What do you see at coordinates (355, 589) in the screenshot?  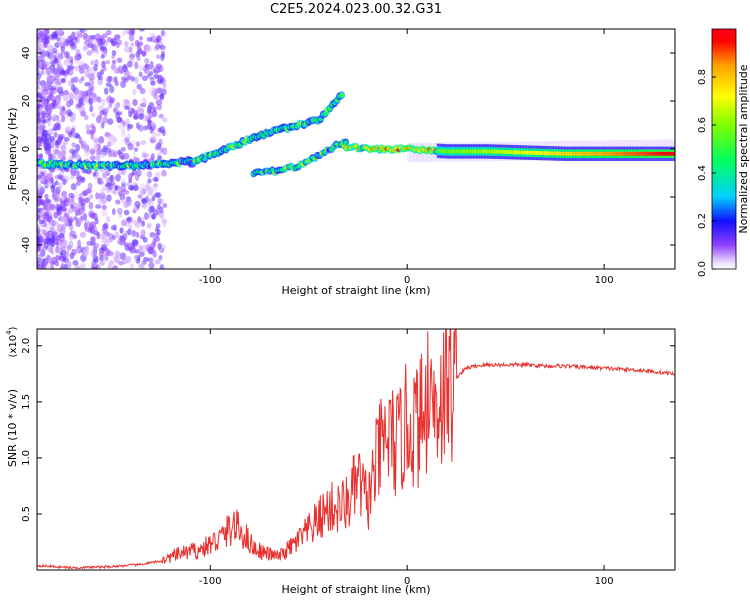 I see `snr-x-axis-label: Height of straight line (km)` at bounding box center [355, 589].